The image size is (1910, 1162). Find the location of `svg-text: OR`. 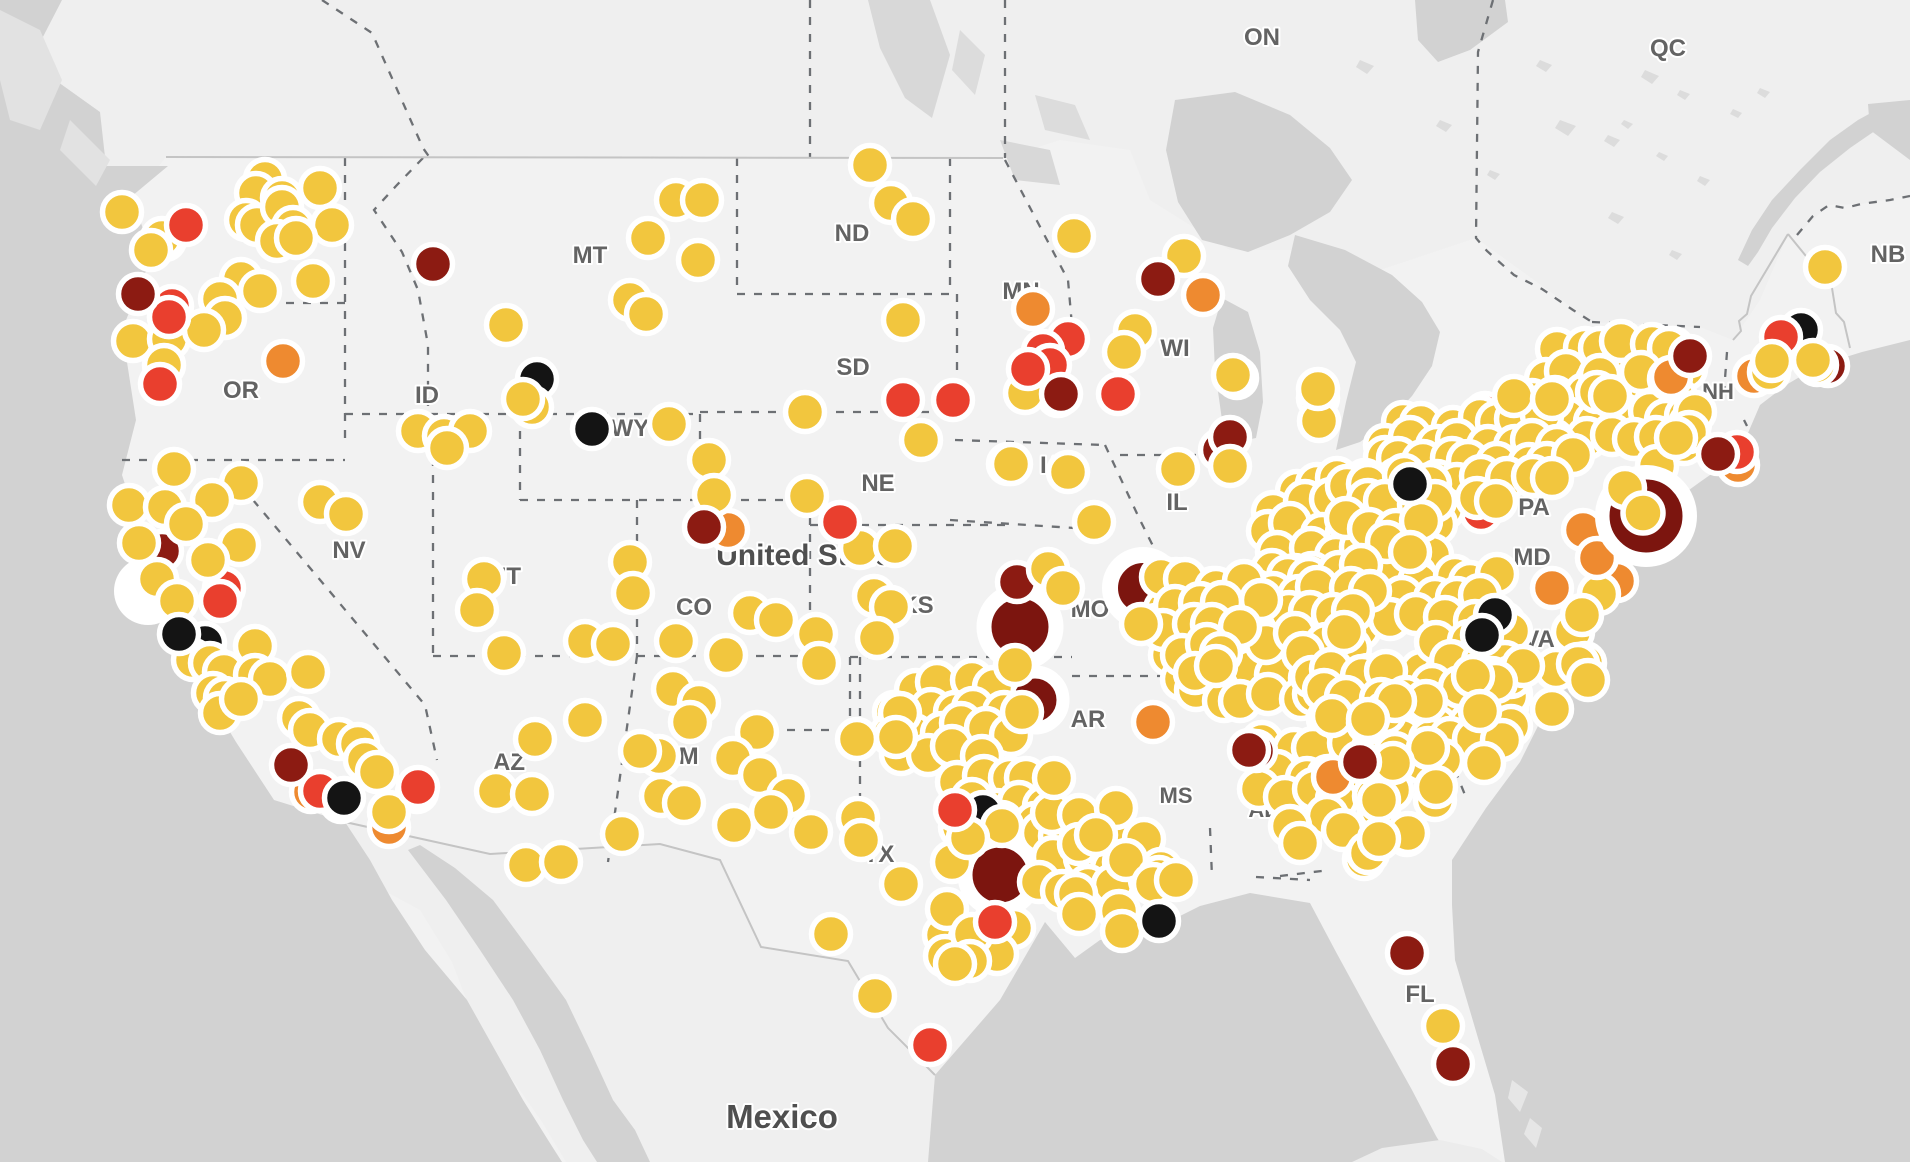

svg-text: OR is located at coordinates (241, 390).